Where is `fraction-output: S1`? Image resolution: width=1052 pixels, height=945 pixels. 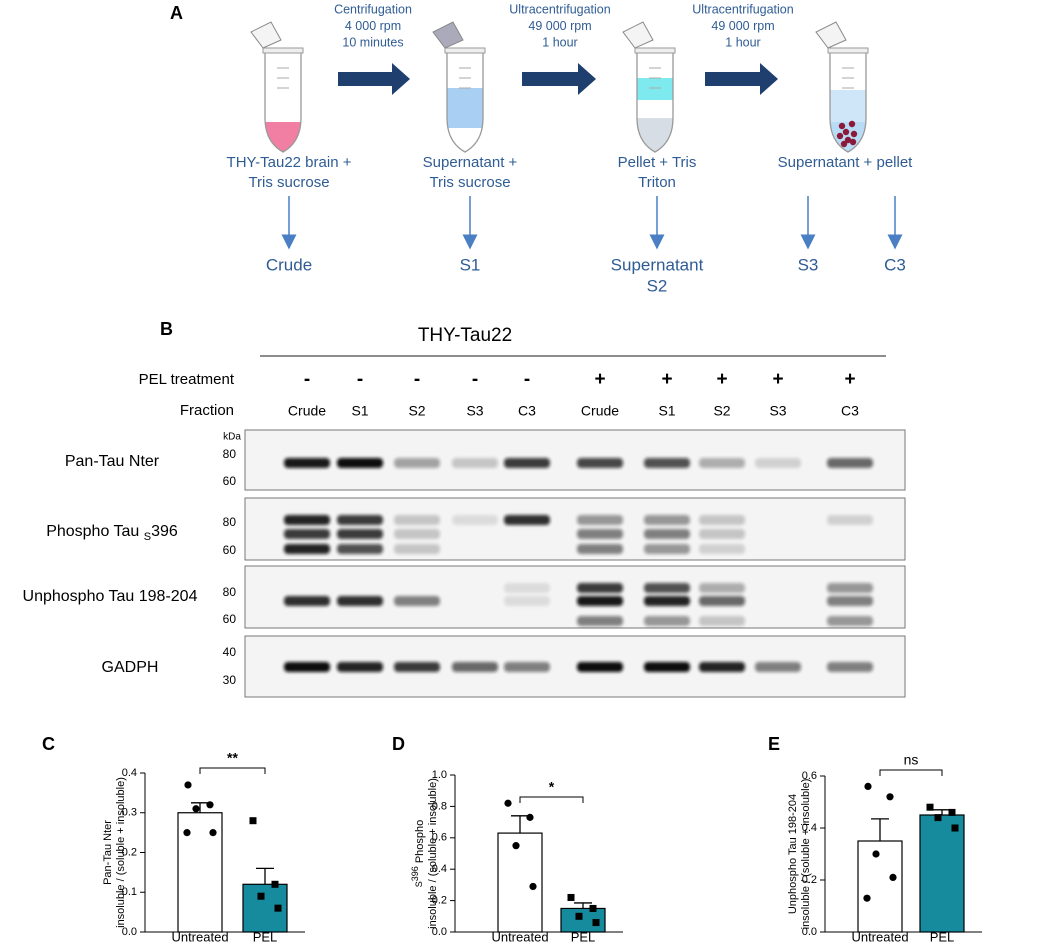 fraction-output: S1 is located at coordinates (470, 264).